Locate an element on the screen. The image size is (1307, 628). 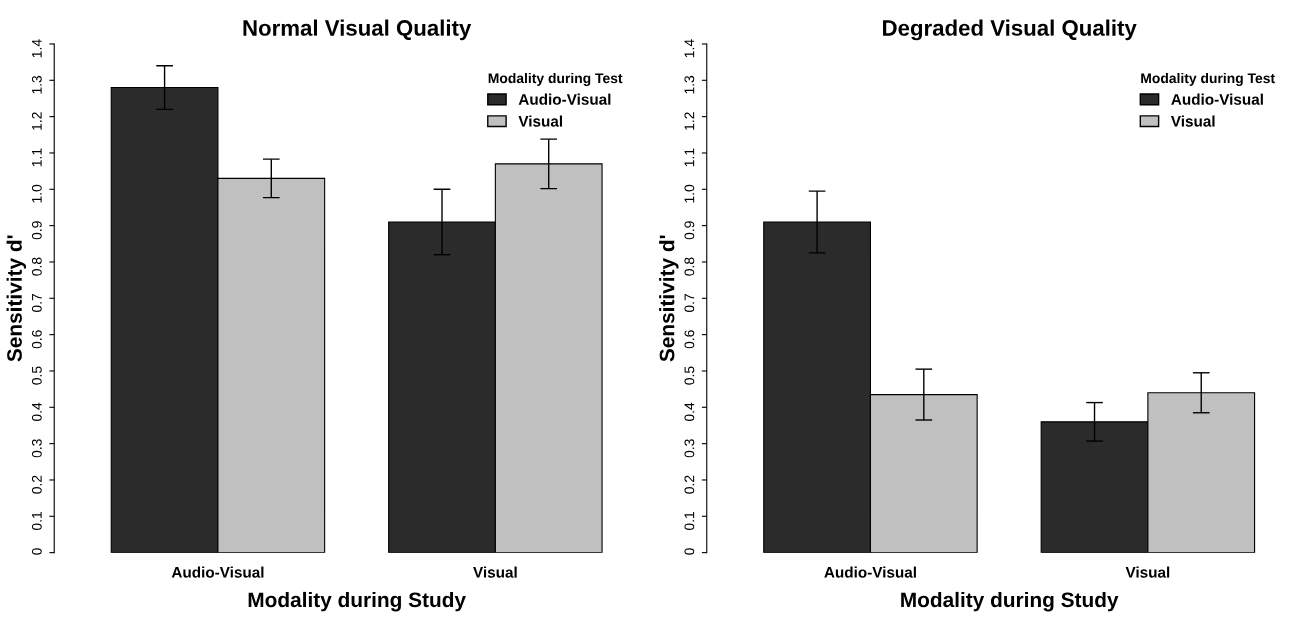
chart-title: Degraded Visual Quality is located at coordinates (1010, 30).